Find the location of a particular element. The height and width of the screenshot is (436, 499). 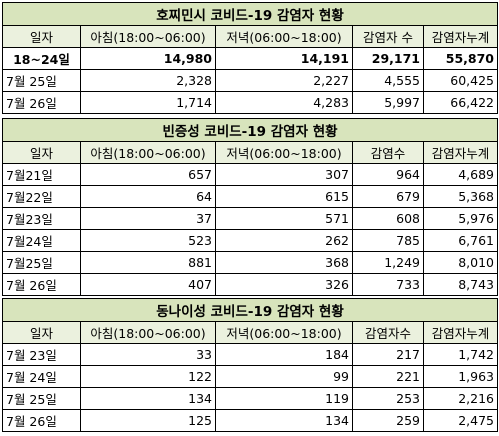

cell-cumulative: 8,743 is located at coordinates (460, 284).